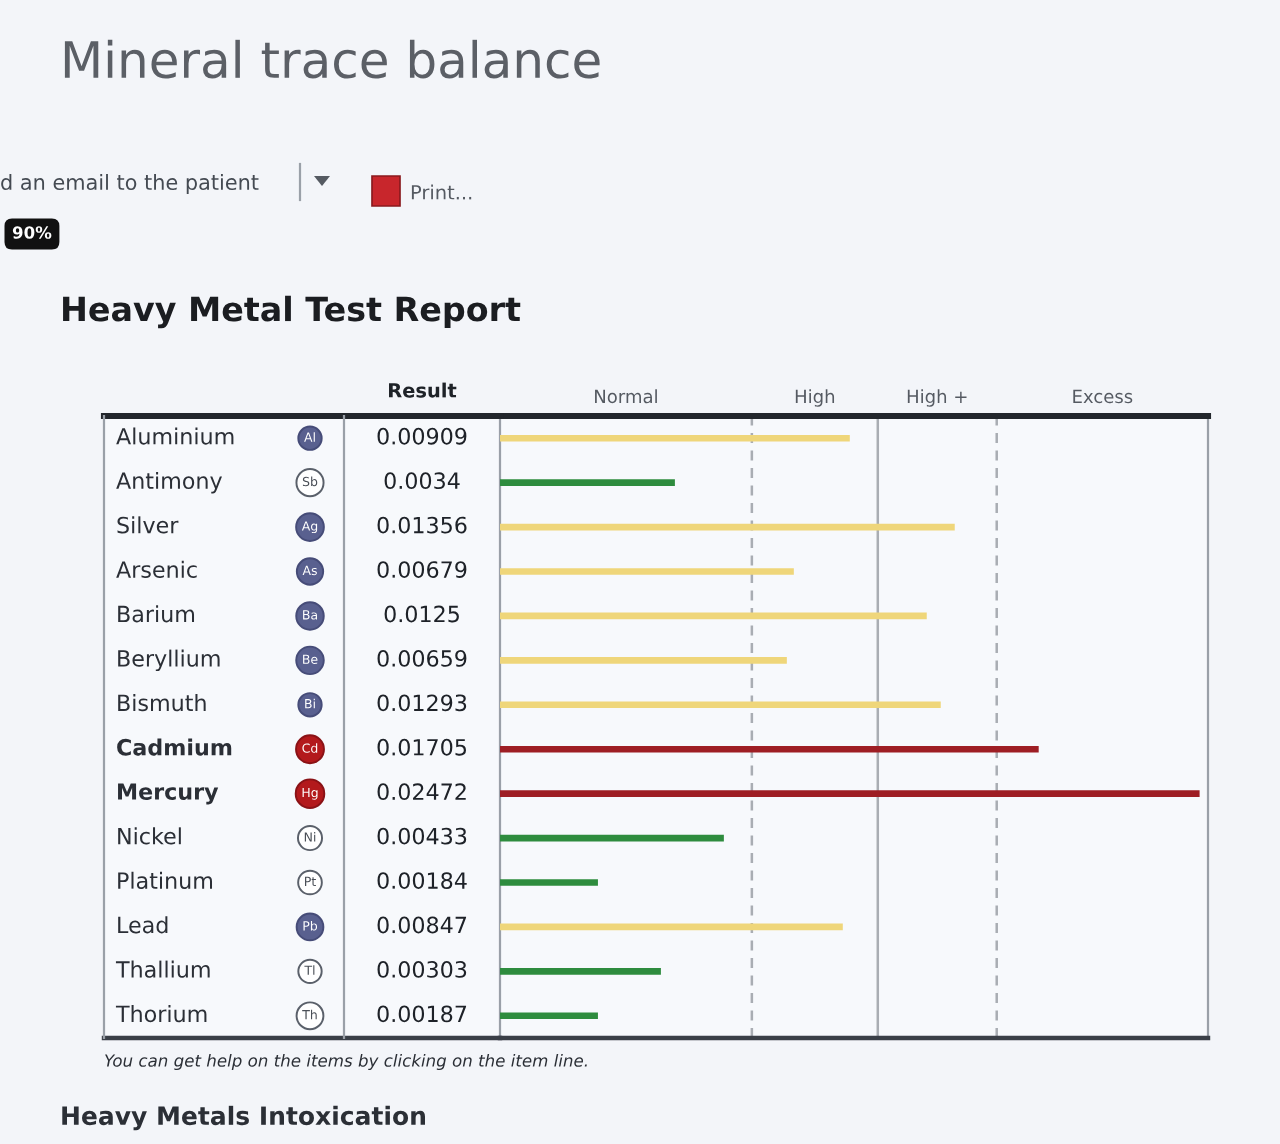 This screenshot has width=1280, height=1144. What do you see at coordinates (422, 703) in the screenshot?
I see `text: 0.01293` at bounding box center [422, 703].